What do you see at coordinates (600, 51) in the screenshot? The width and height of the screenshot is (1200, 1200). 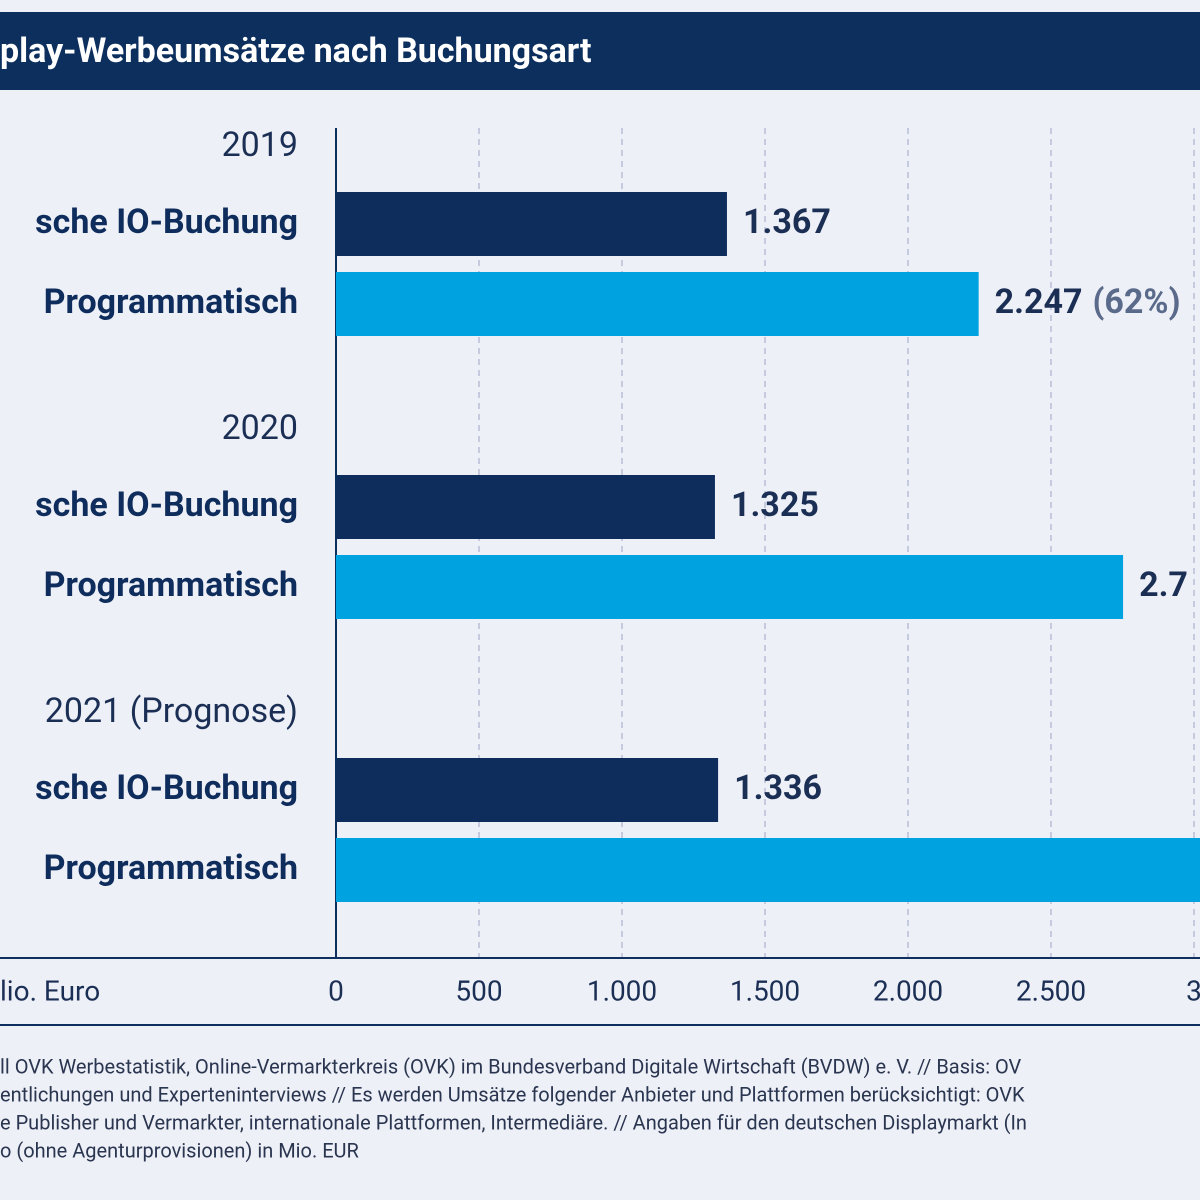 I see `title-bar` at bounding box center [600, 51].